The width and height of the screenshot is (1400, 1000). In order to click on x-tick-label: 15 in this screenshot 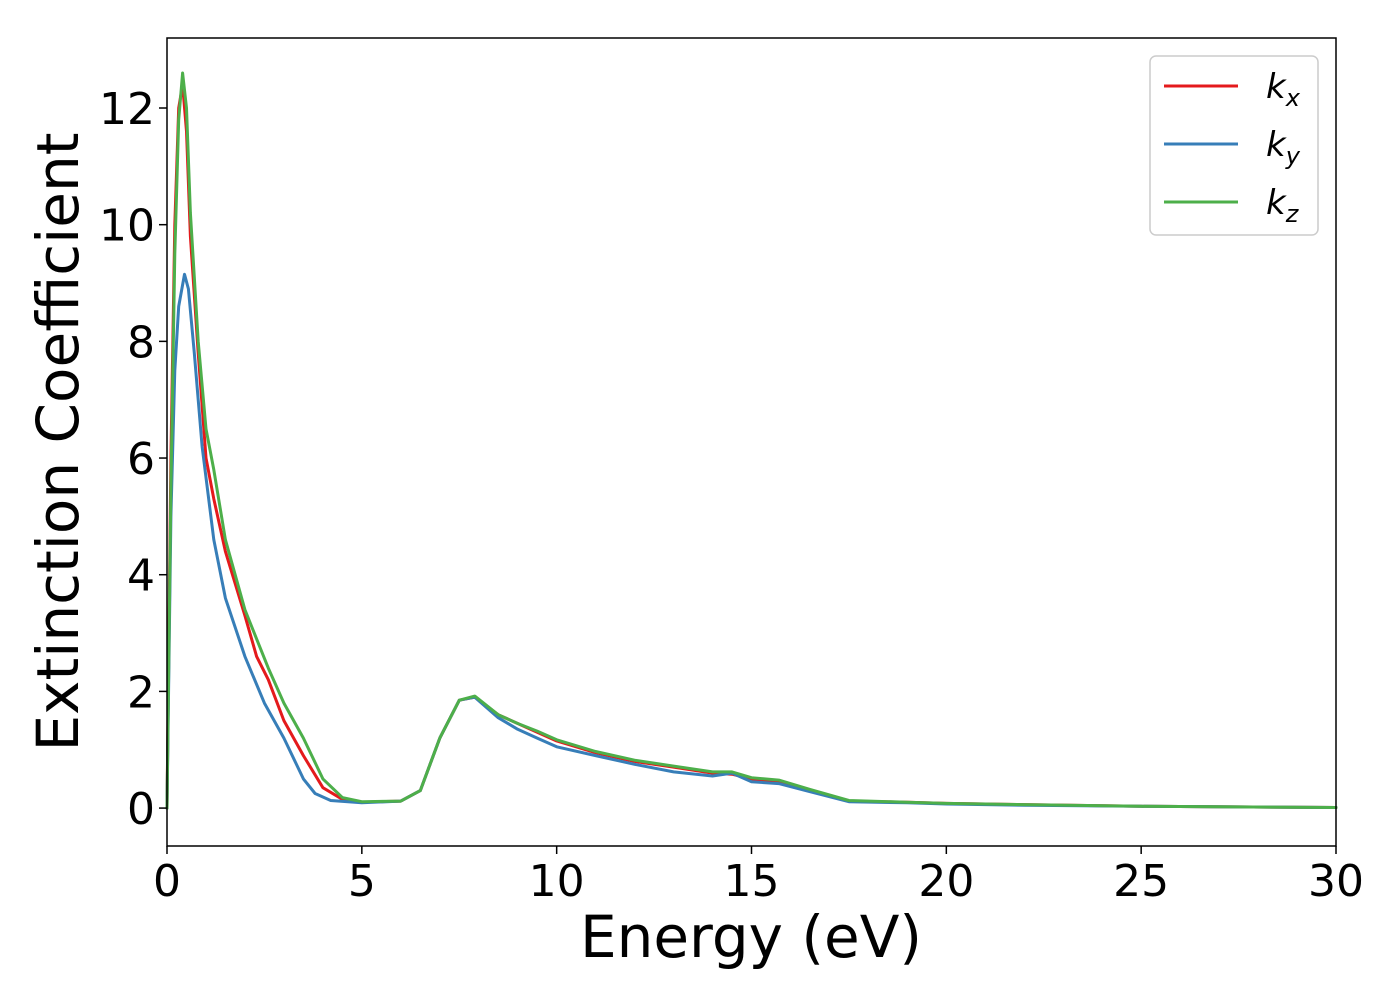, I will do `click(752, 881)`.